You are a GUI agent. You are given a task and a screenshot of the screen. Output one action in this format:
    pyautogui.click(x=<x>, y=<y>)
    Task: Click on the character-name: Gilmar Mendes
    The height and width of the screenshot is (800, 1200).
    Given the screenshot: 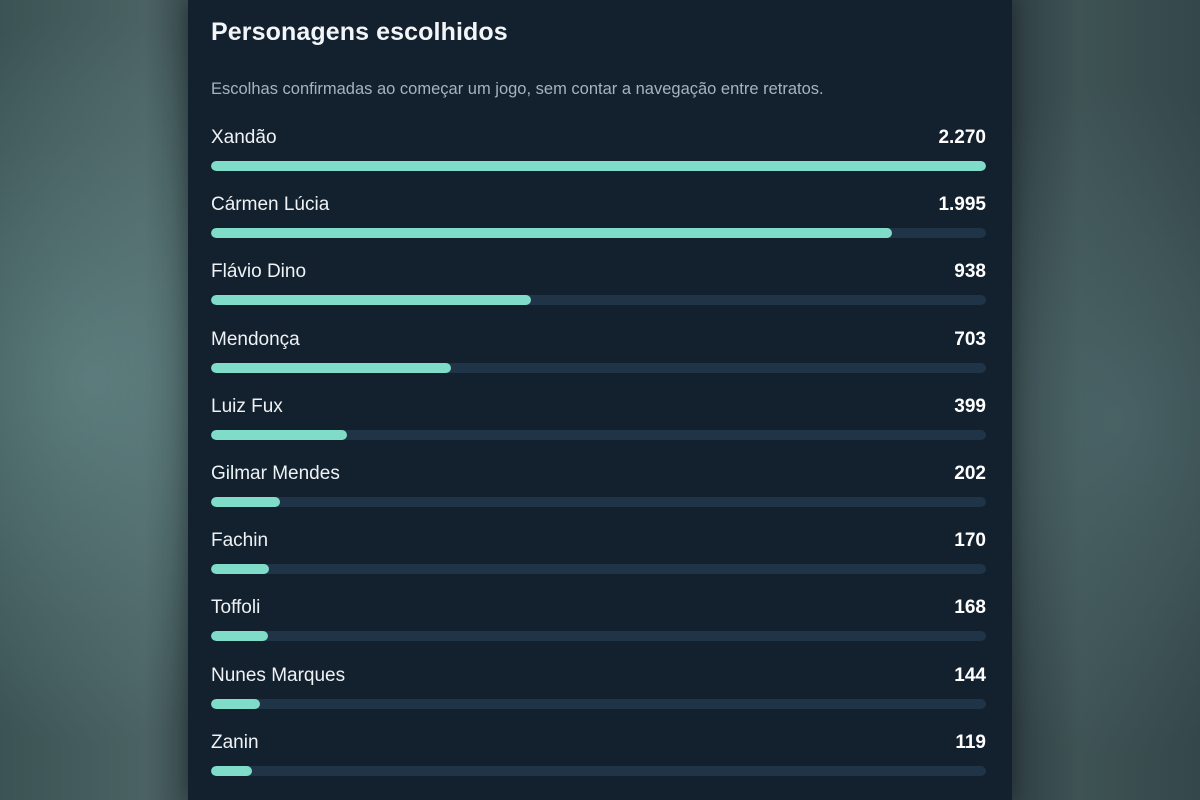 What is the action you would take?
    pyautogui.click(x=275, y=473)
    